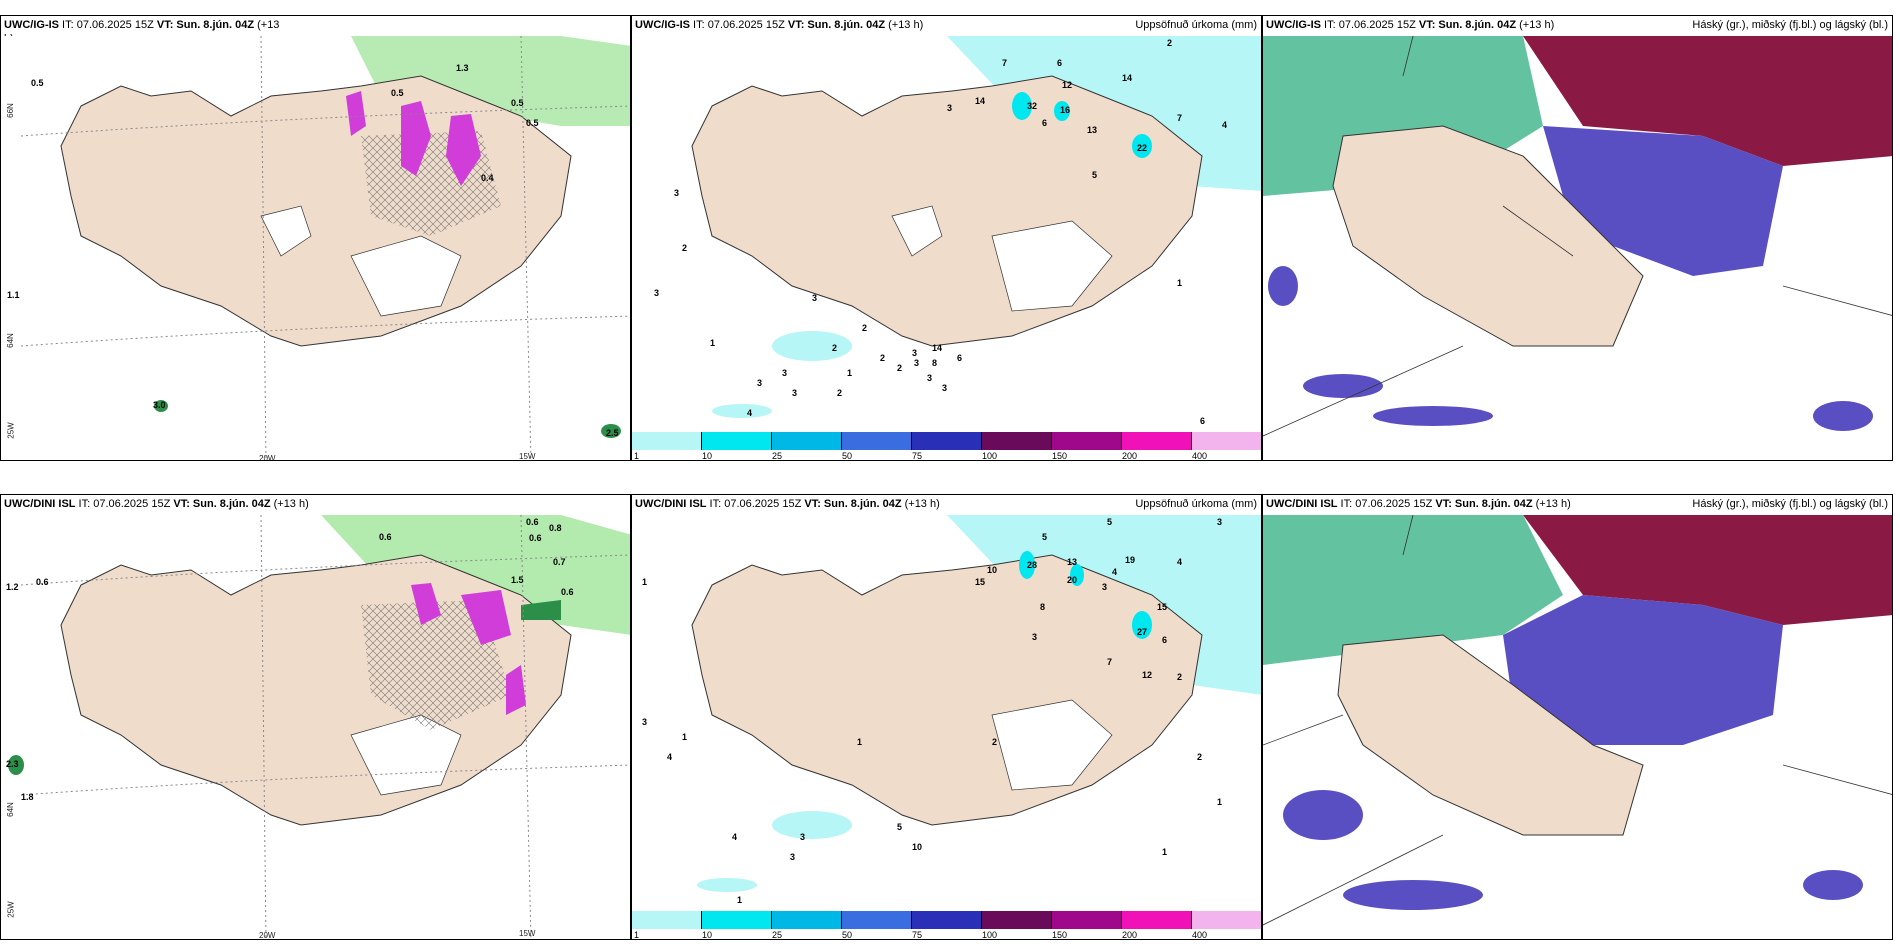 The height and width of the screenshot is (950, 1900). What do you see at coordinates (13, 295) in the screenshot?
I see `value-label: 1.1` at bounding box center [13, 295].